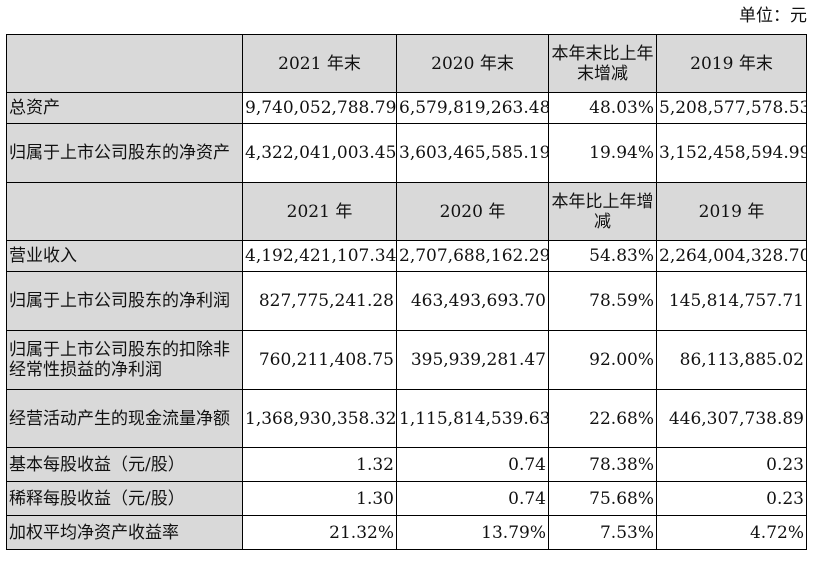 The height and width of the screenshot is (561, 817). I want to click on cell-change: 22.68%, so click(602, 418).